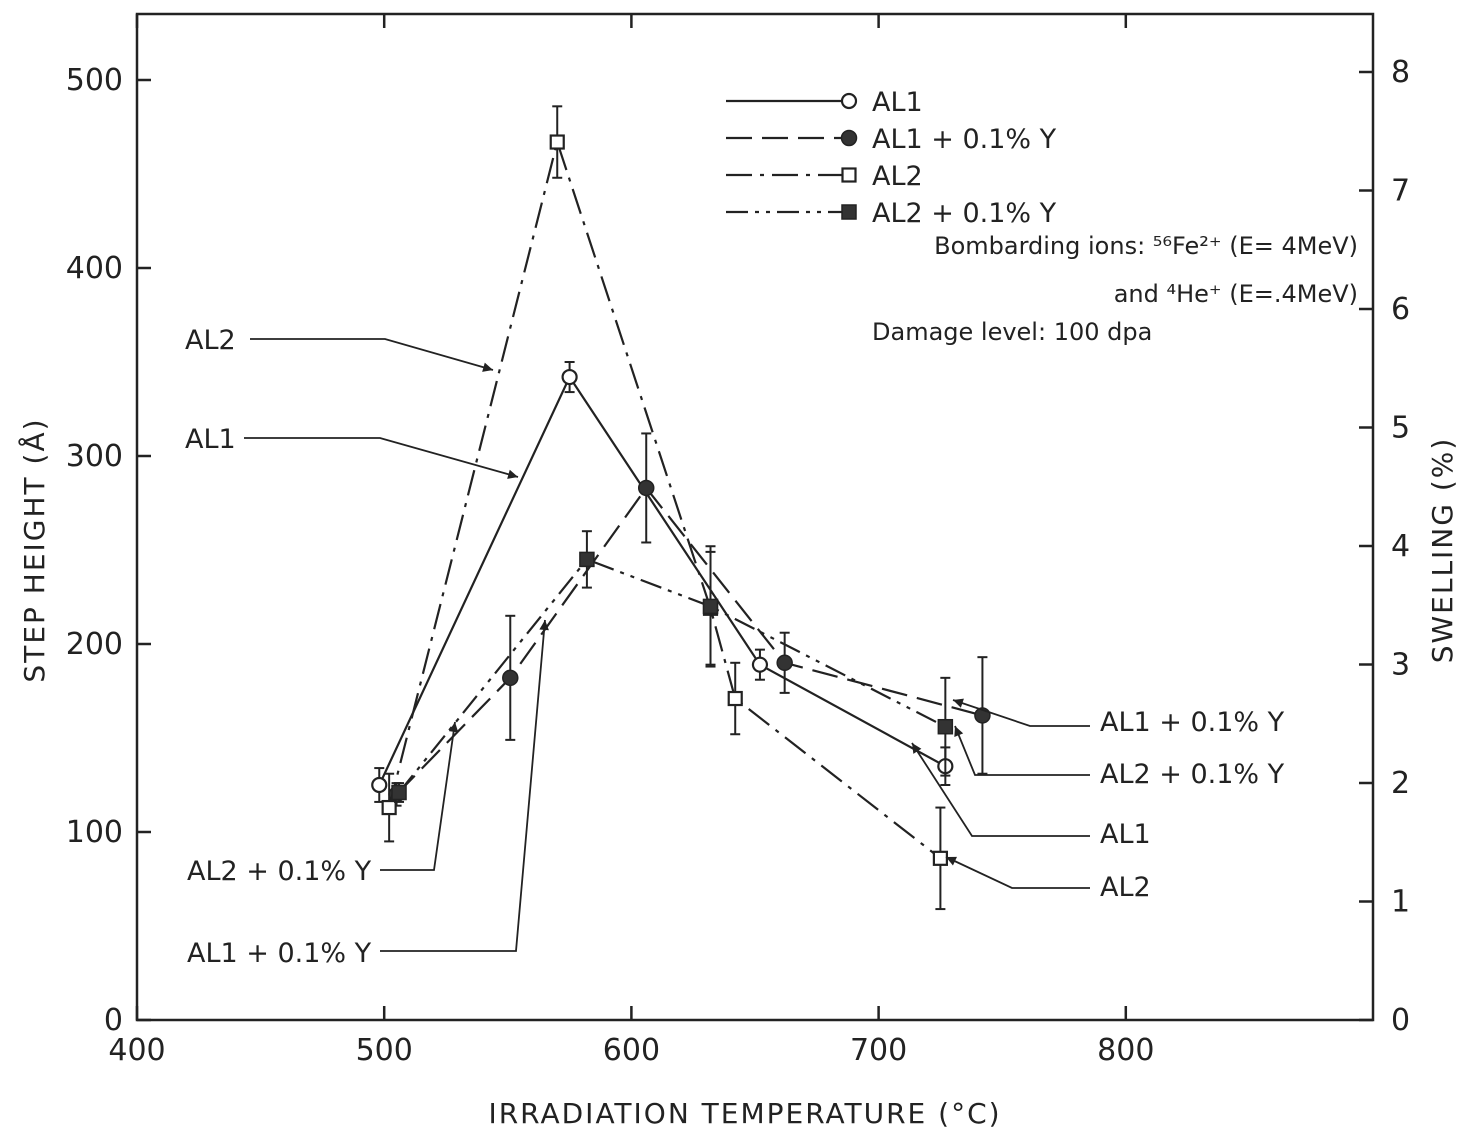  Describe the element at coordinates (897, 102) in the screenshot. I see `legend-label: AL1` at that location.